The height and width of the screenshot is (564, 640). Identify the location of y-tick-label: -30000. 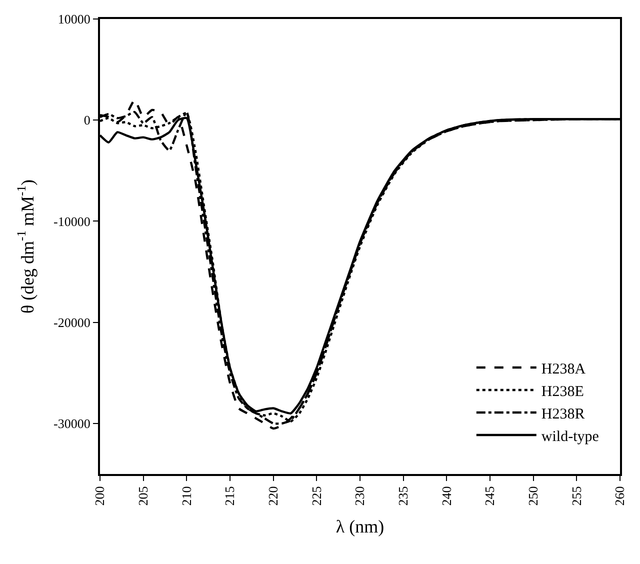
(72, 423).